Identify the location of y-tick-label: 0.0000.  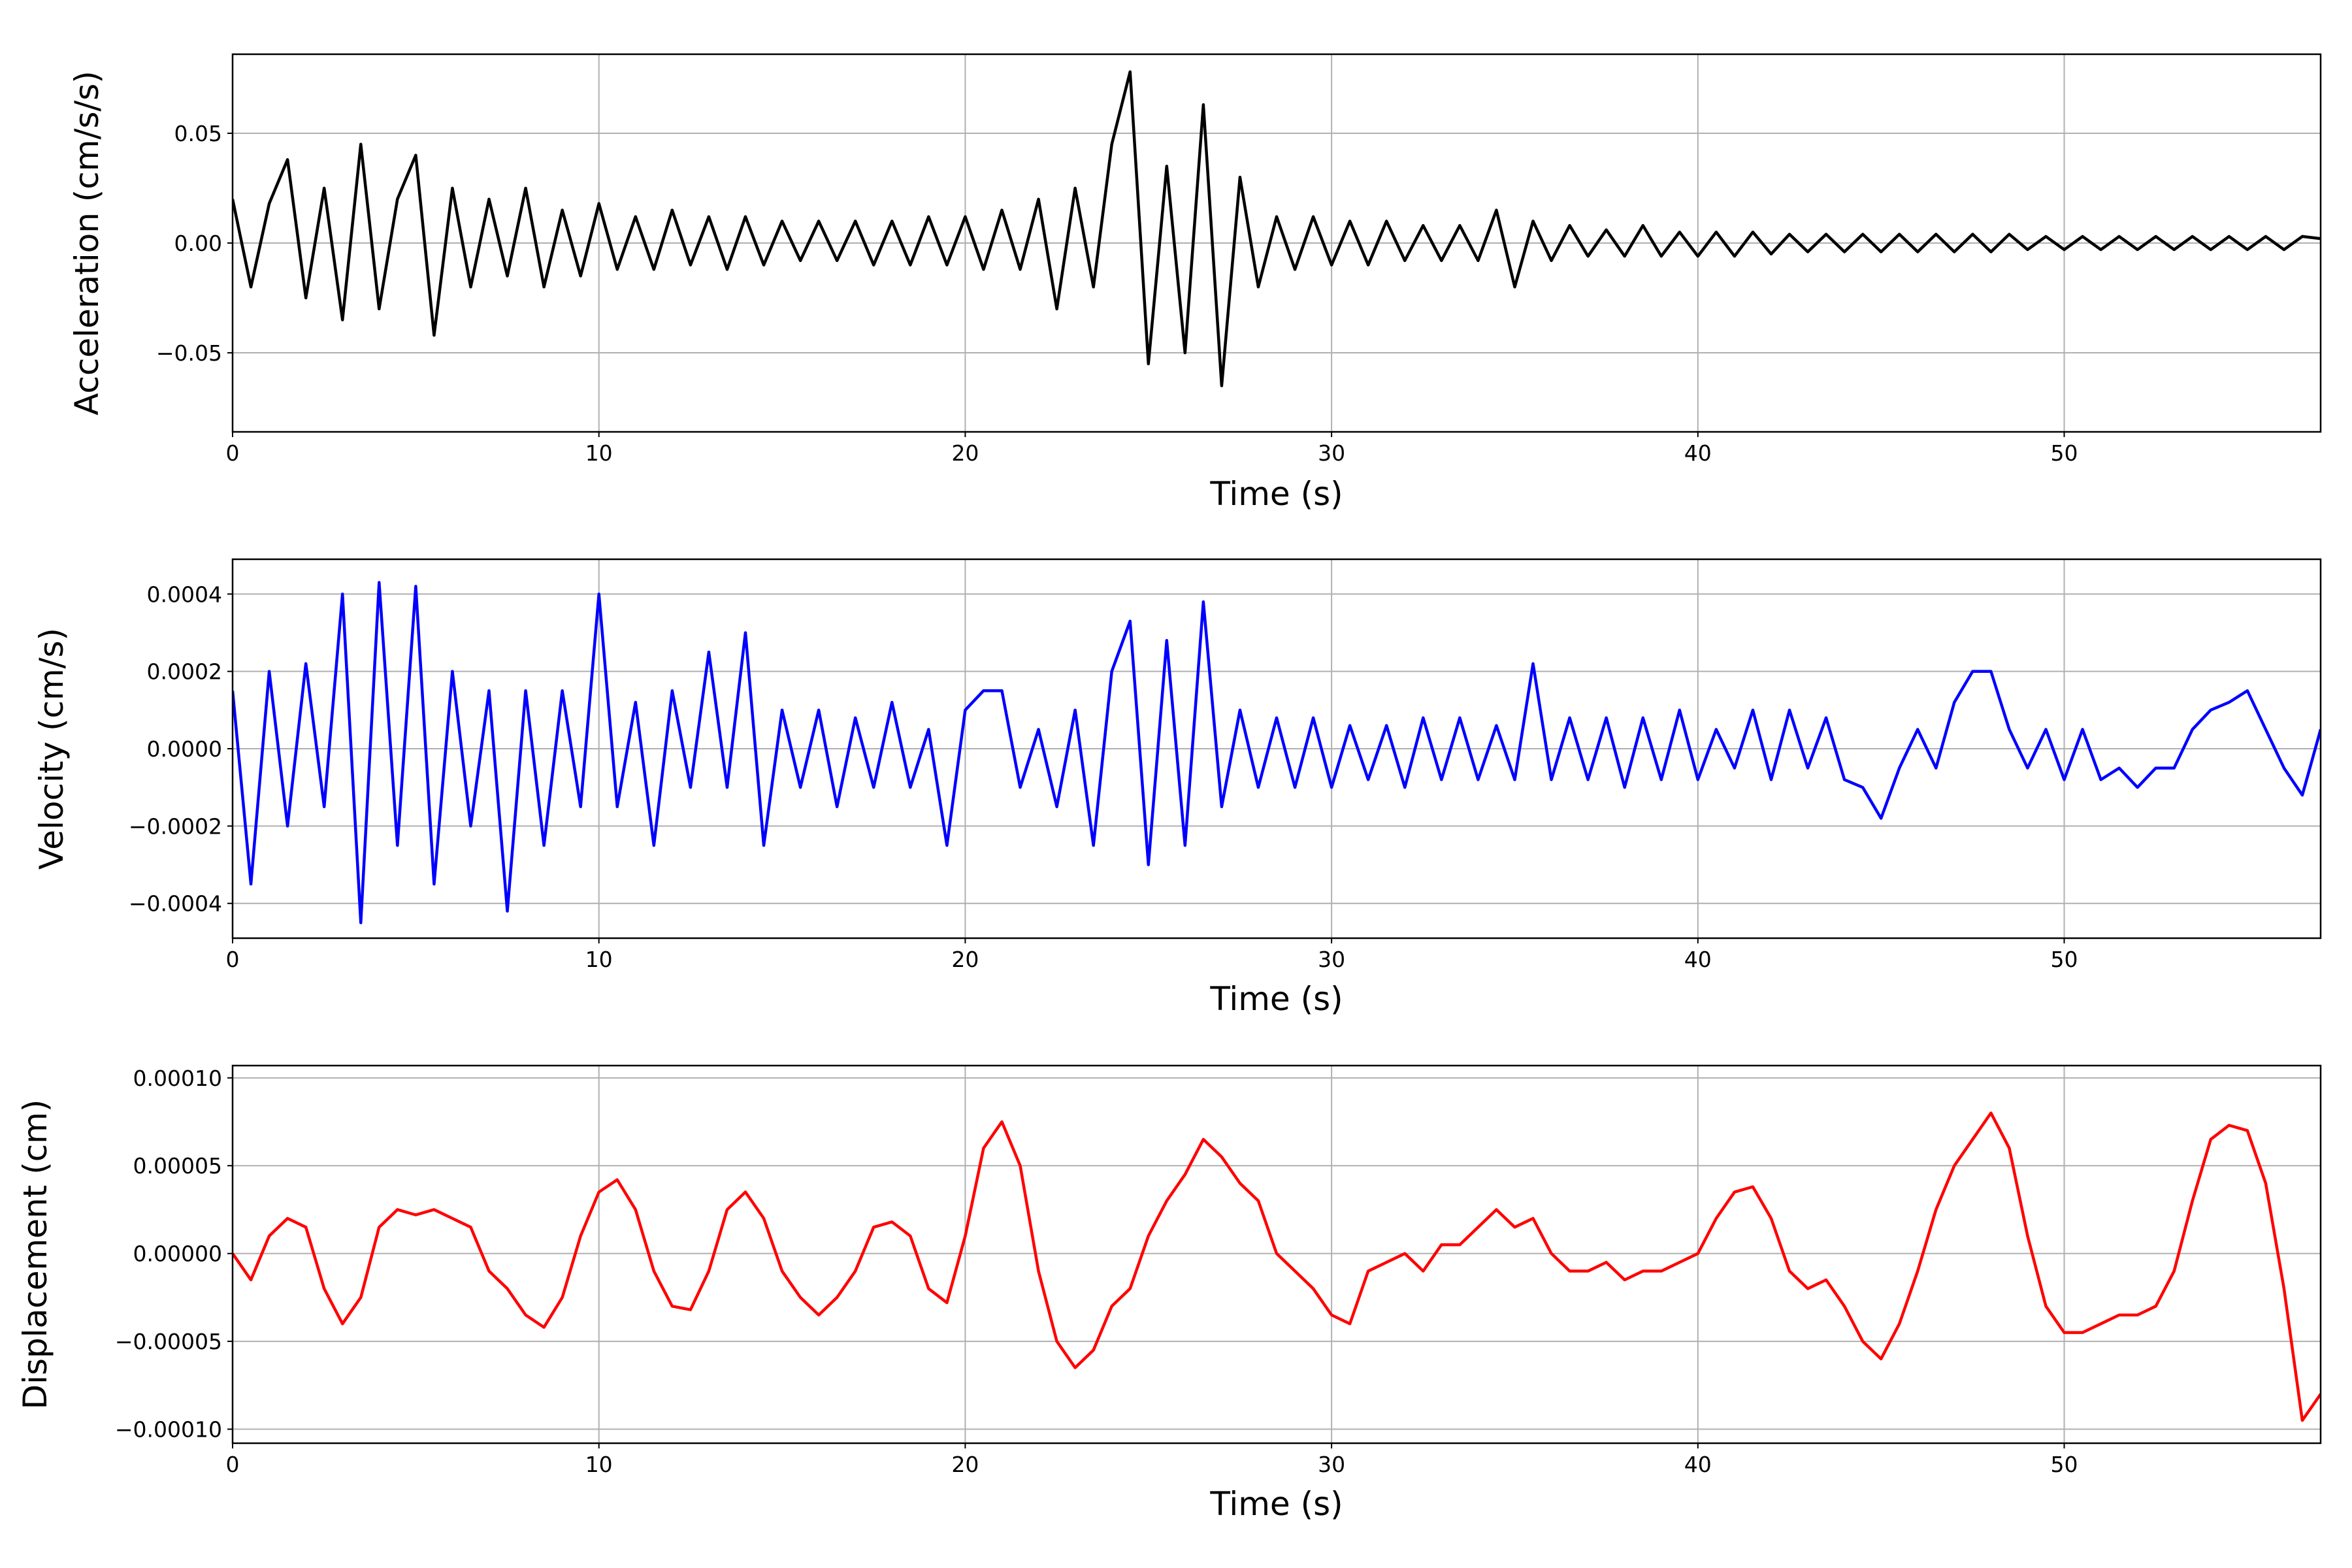
(184, 749).